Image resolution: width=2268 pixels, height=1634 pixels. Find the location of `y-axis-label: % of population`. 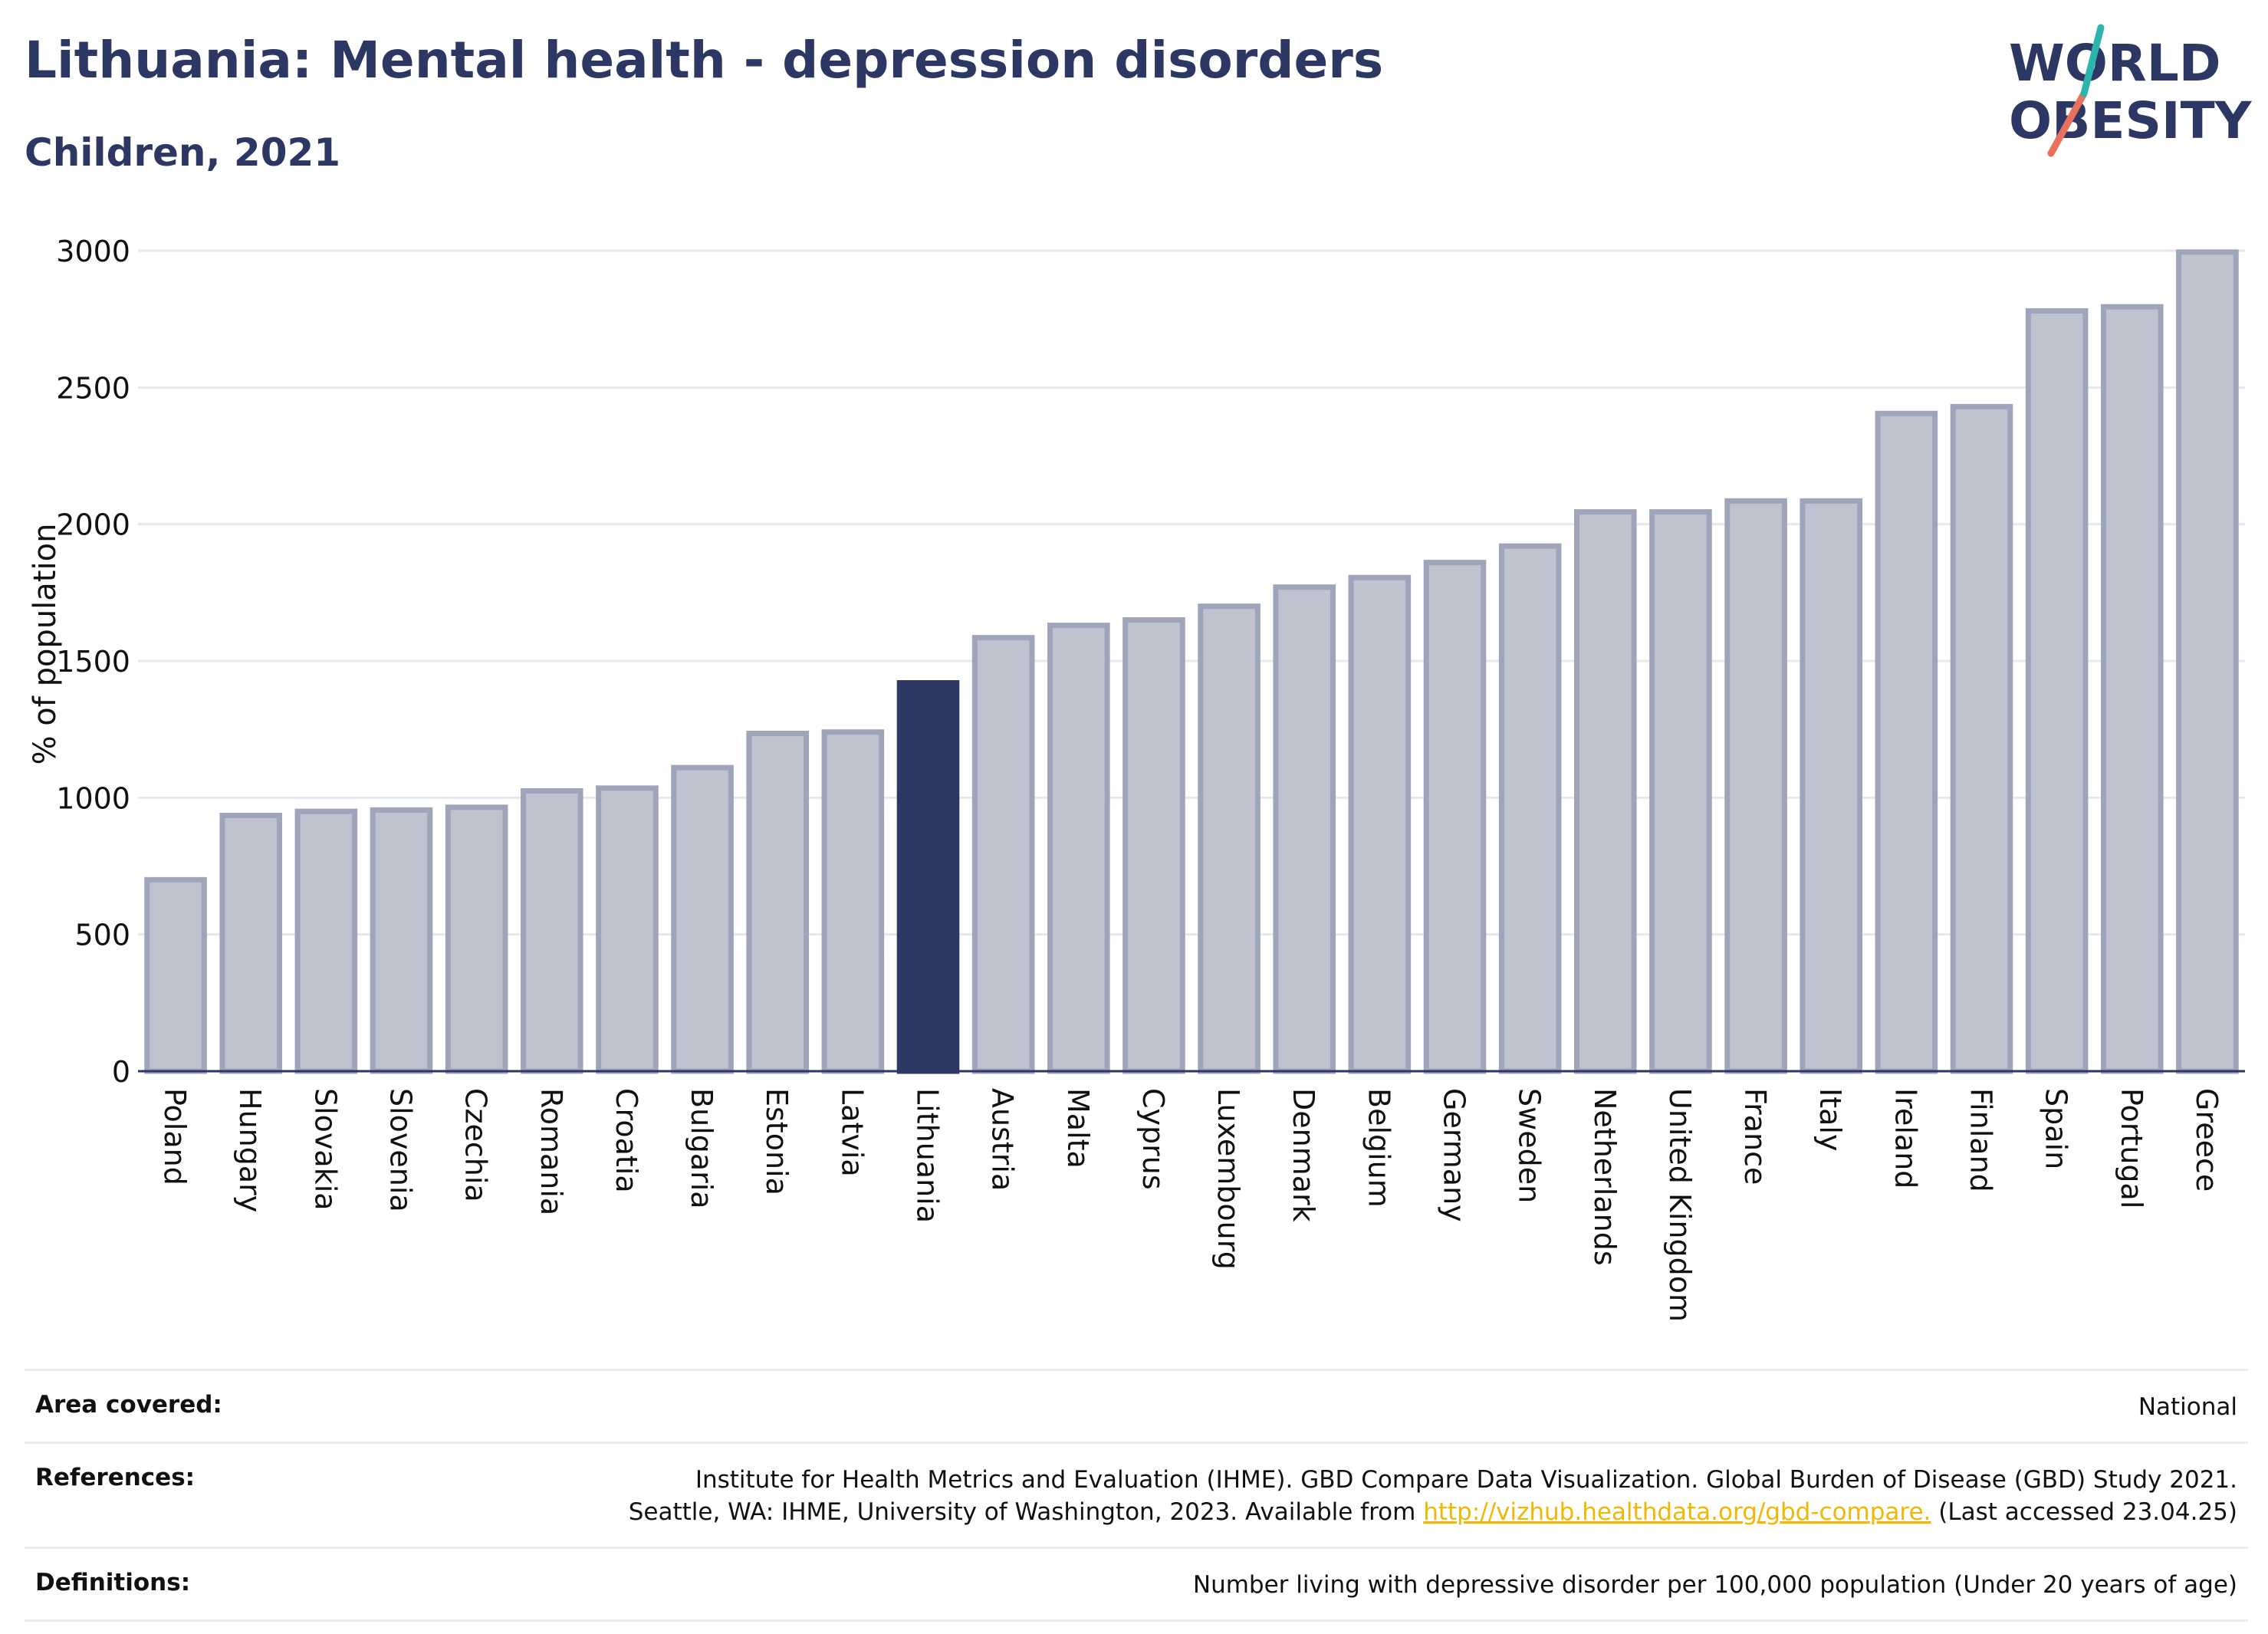

y-axis-label: % of population is located at coordinates (45, 644).